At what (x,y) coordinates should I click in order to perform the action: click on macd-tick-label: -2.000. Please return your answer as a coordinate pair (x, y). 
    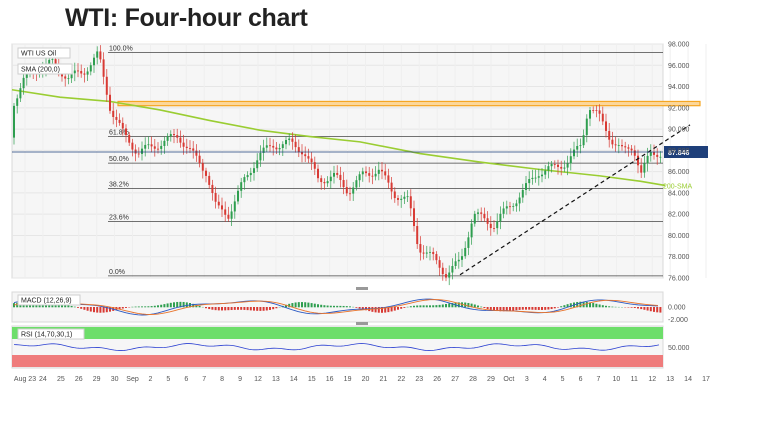
    Looking at the image, I should click on (678, 320).